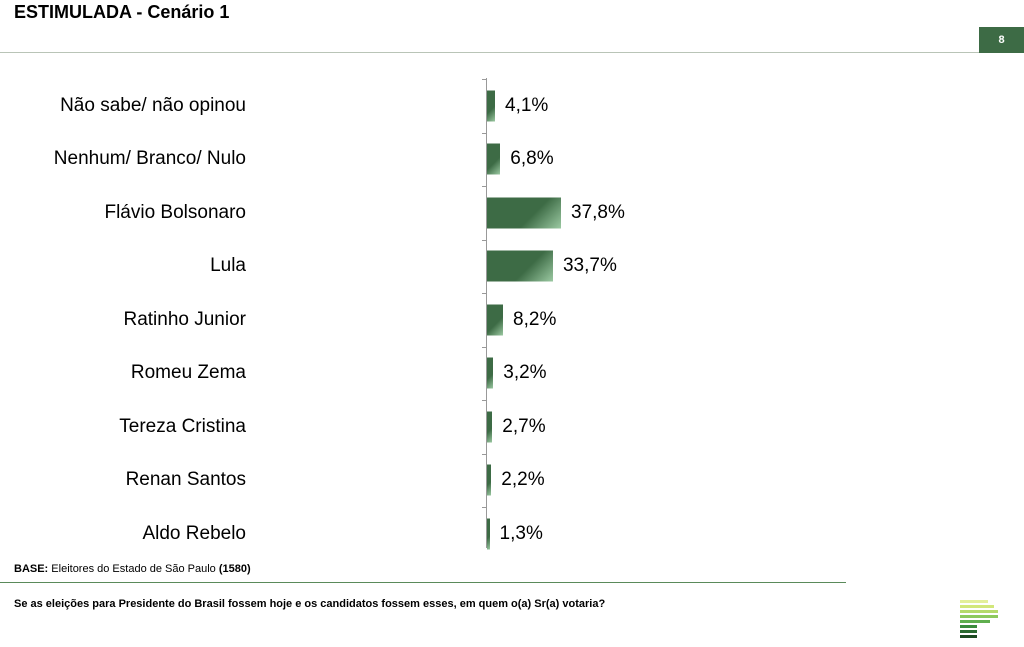  I want to click on bar-row: Lula 33,7%, so click(400, 266).